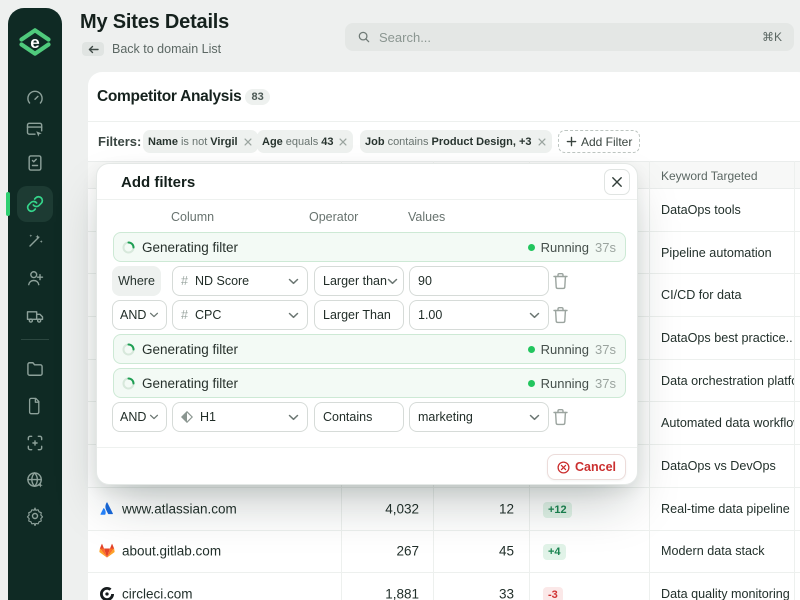 This screenshot has width=800, height=600. Describe the element at coordinates (716, 252) in the screenshot. I see `keyword-cell: Pipeline automation` at that location.